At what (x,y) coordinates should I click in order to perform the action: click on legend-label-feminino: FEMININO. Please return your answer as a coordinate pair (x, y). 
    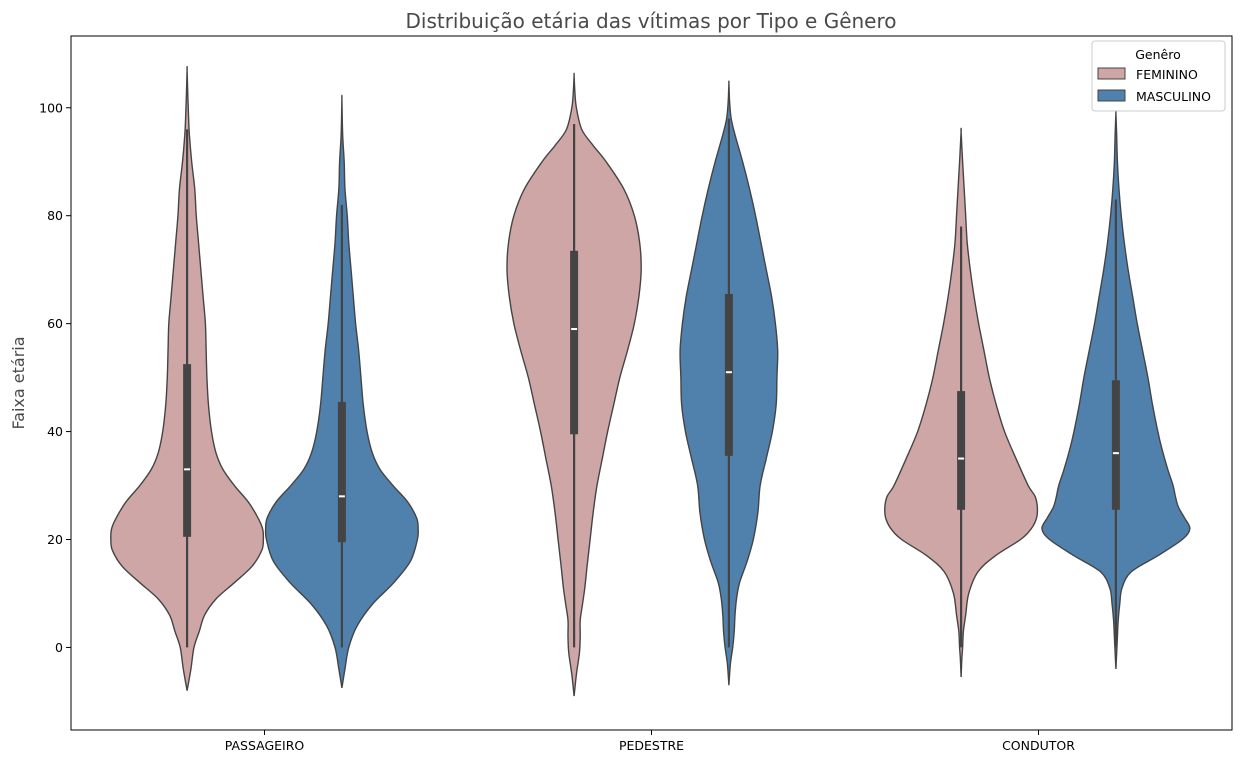
    Looking at the image, I should click on (1167, 74).